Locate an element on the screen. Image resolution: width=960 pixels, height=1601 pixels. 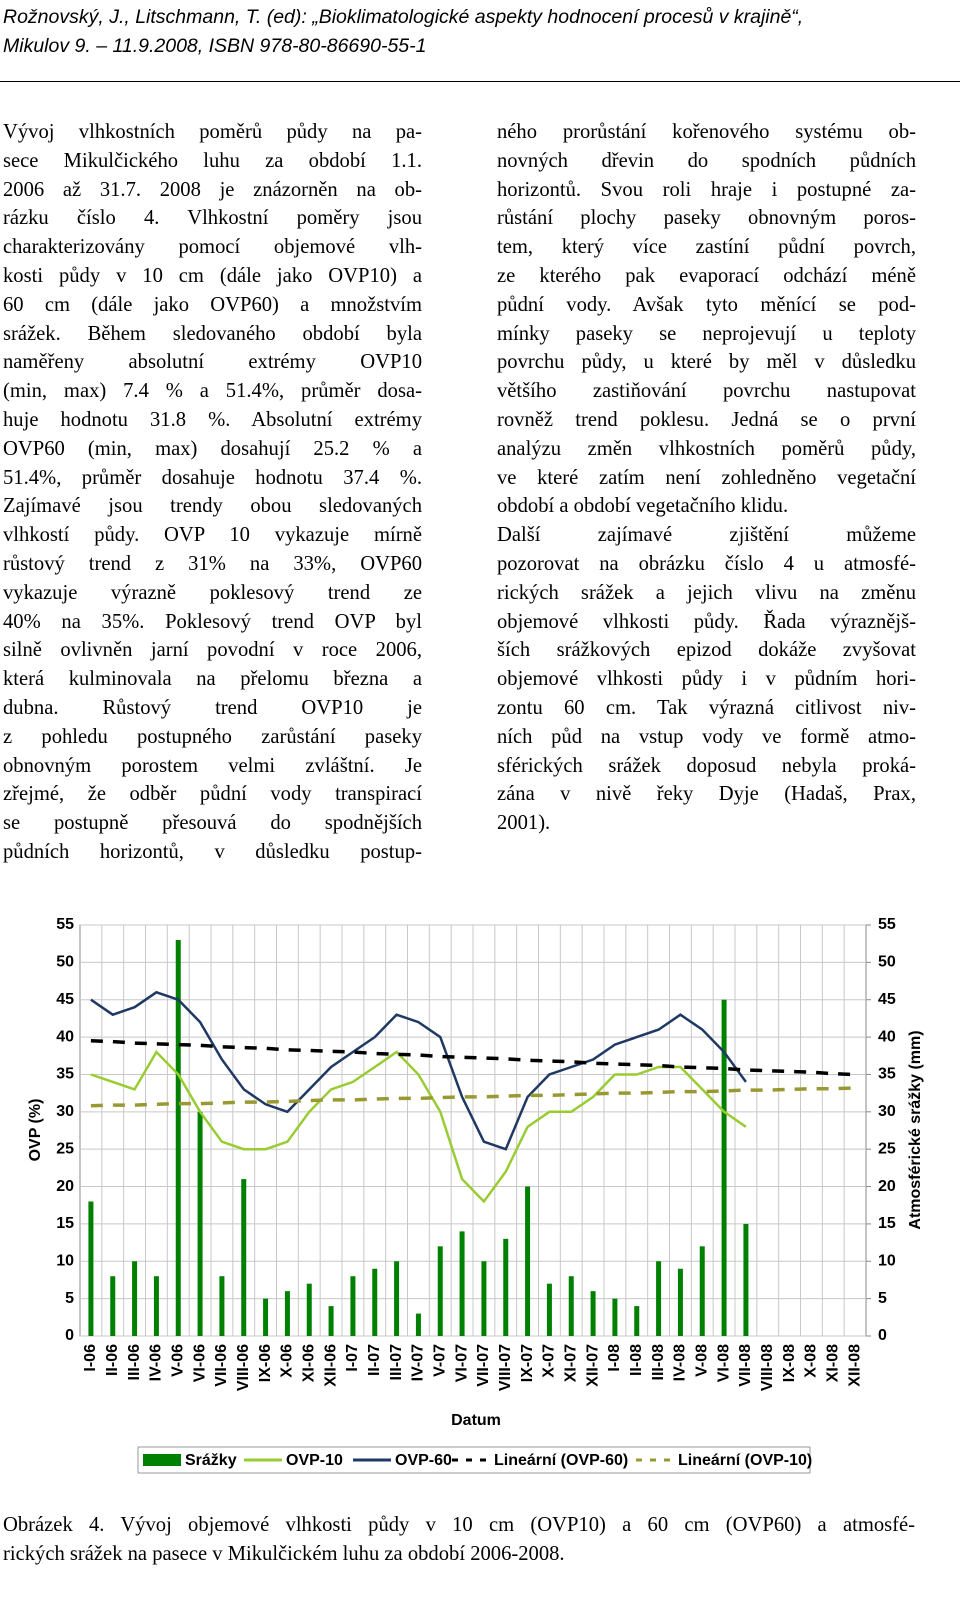
y2-tick-label: 50 is located at coordinates (887, 962).